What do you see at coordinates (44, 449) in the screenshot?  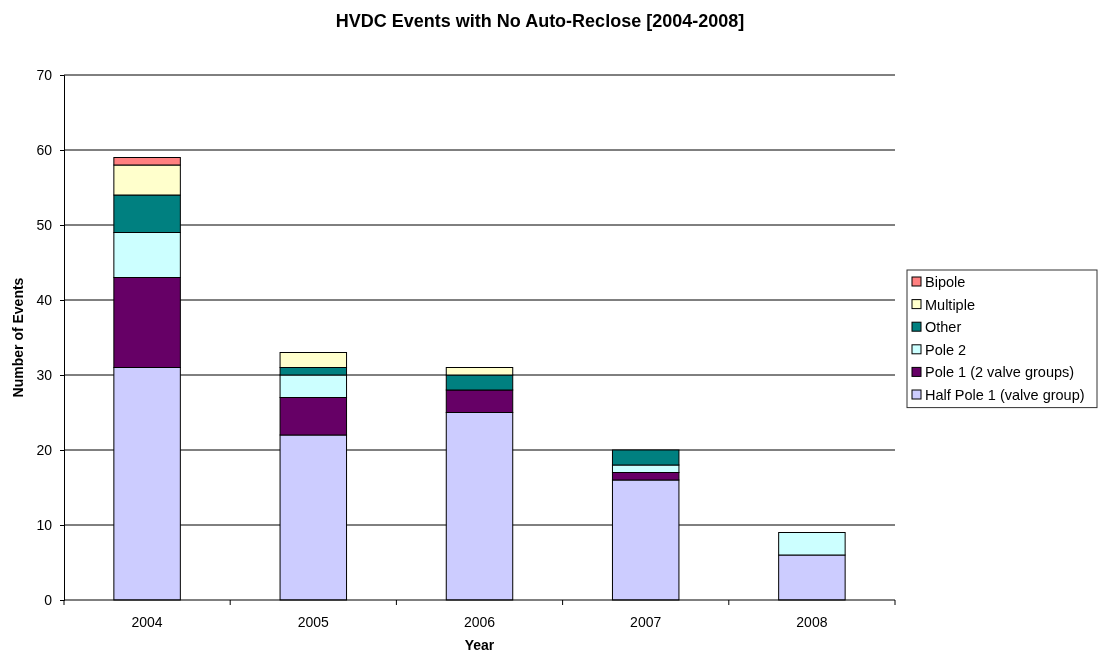 I see `y-tick-label: 20` at bounding box center [44, 449].